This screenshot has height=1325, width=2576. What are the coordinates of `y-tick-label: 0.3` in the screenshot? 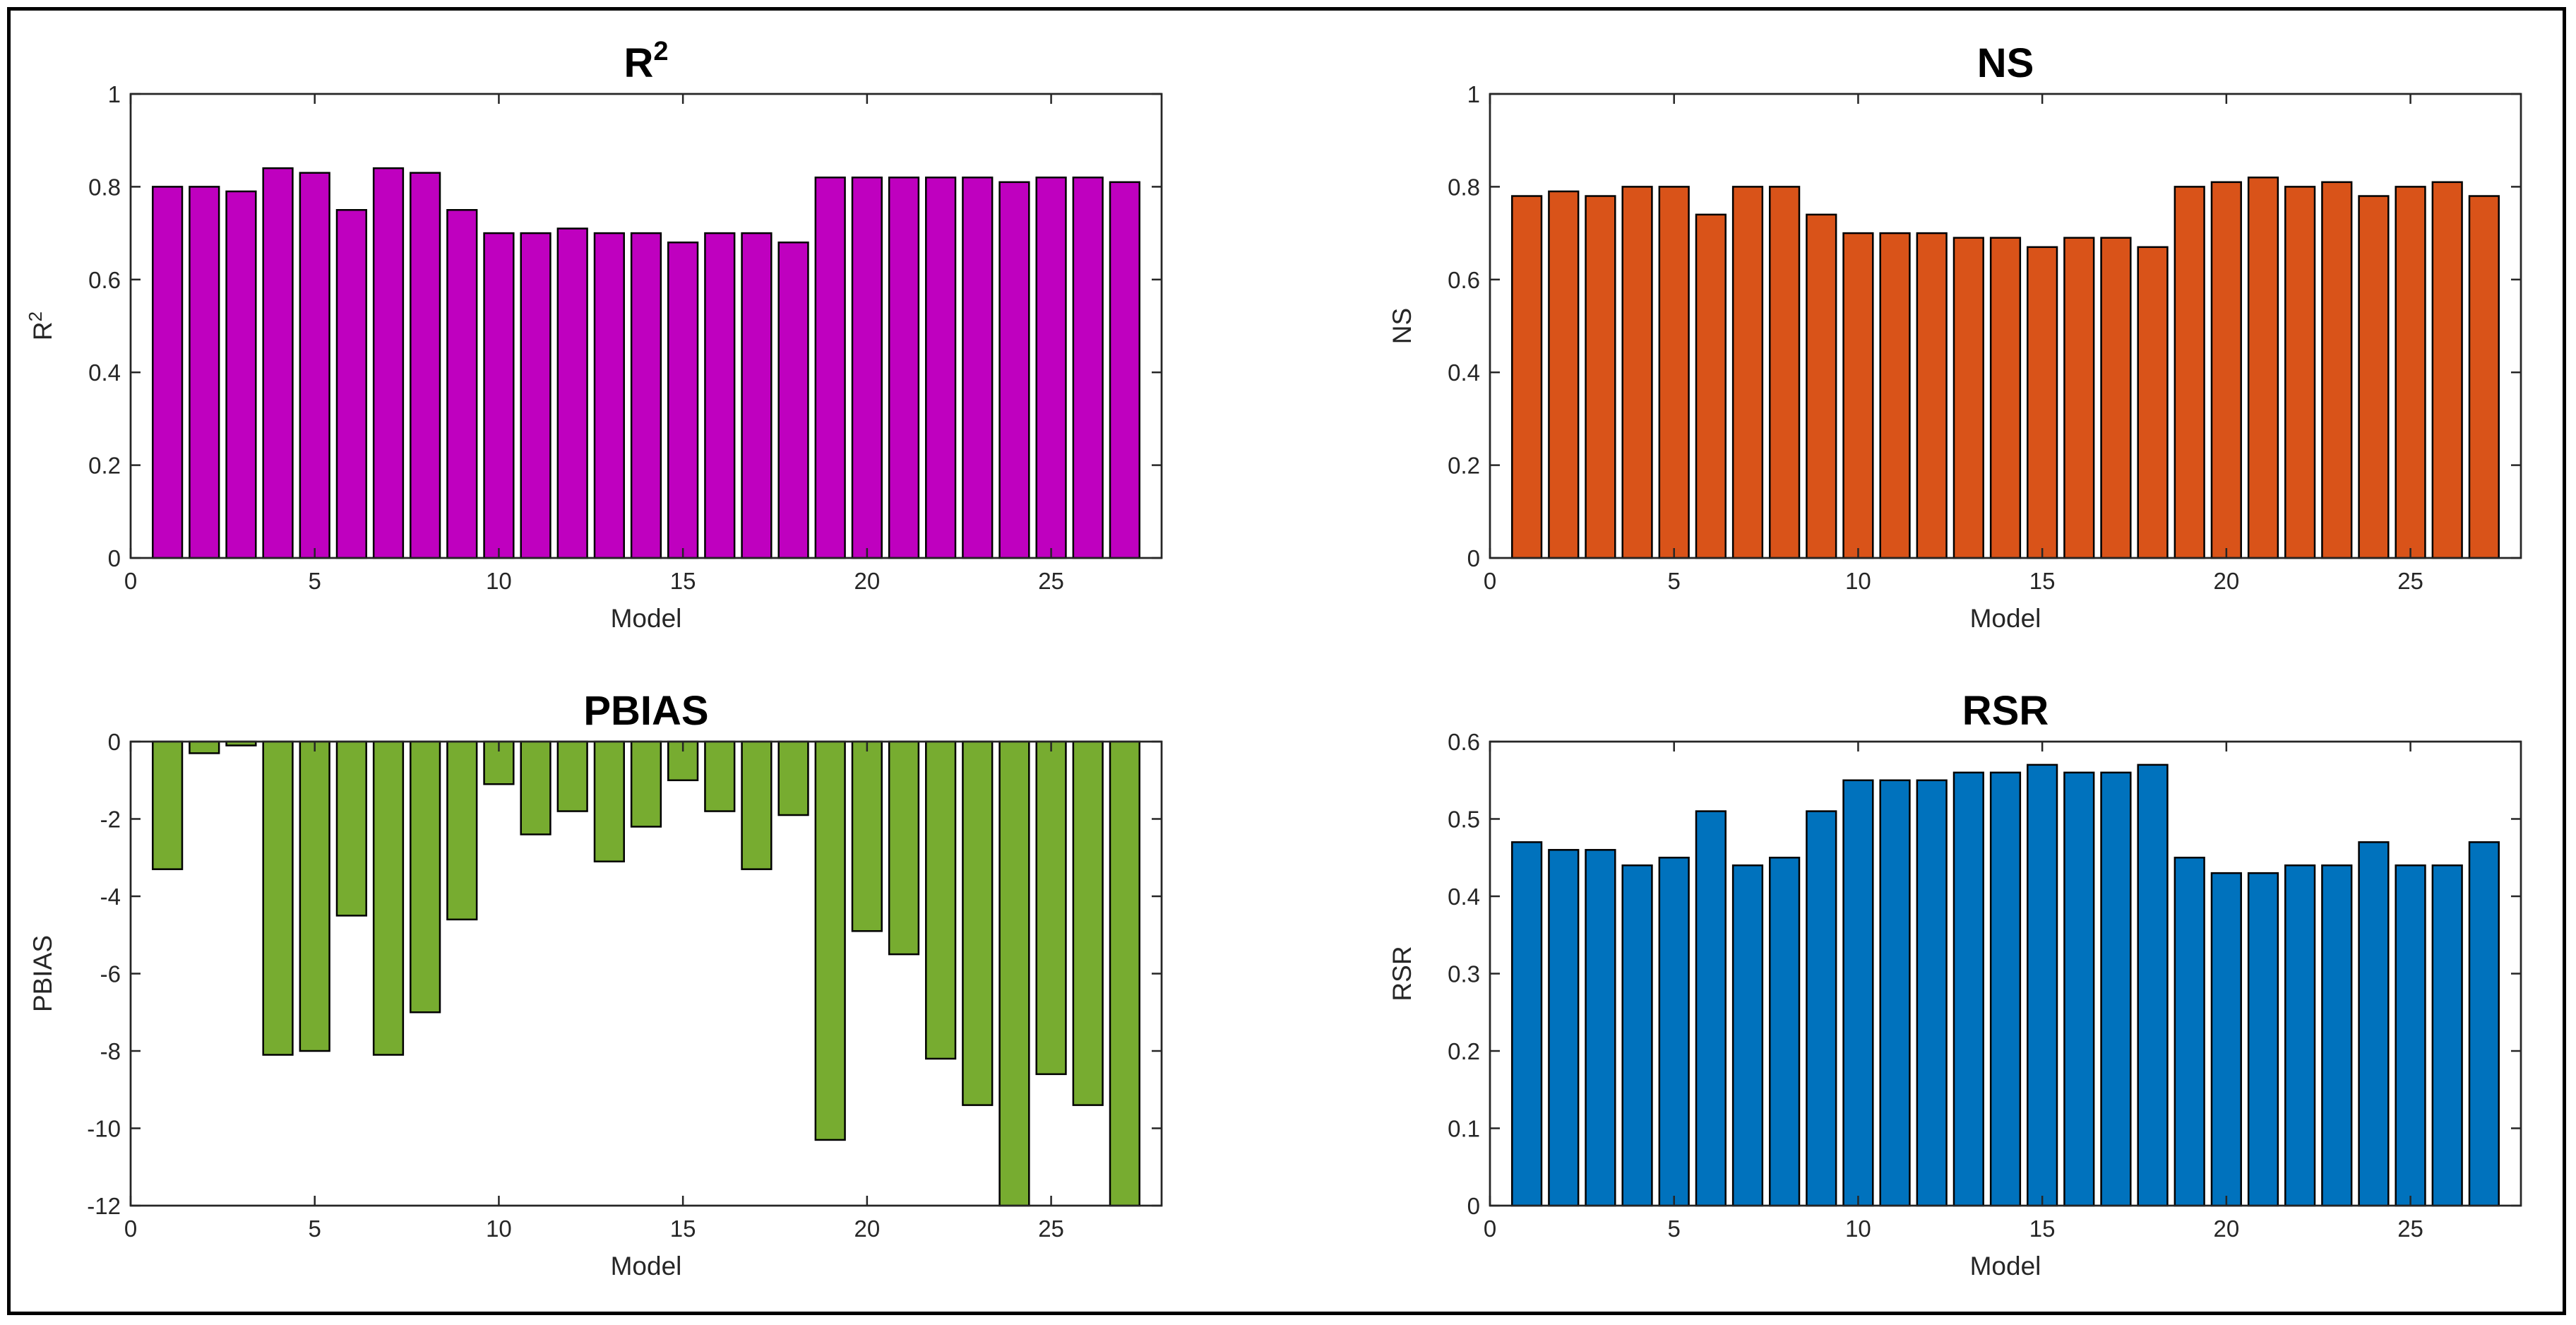 It's located at (1464, 974).